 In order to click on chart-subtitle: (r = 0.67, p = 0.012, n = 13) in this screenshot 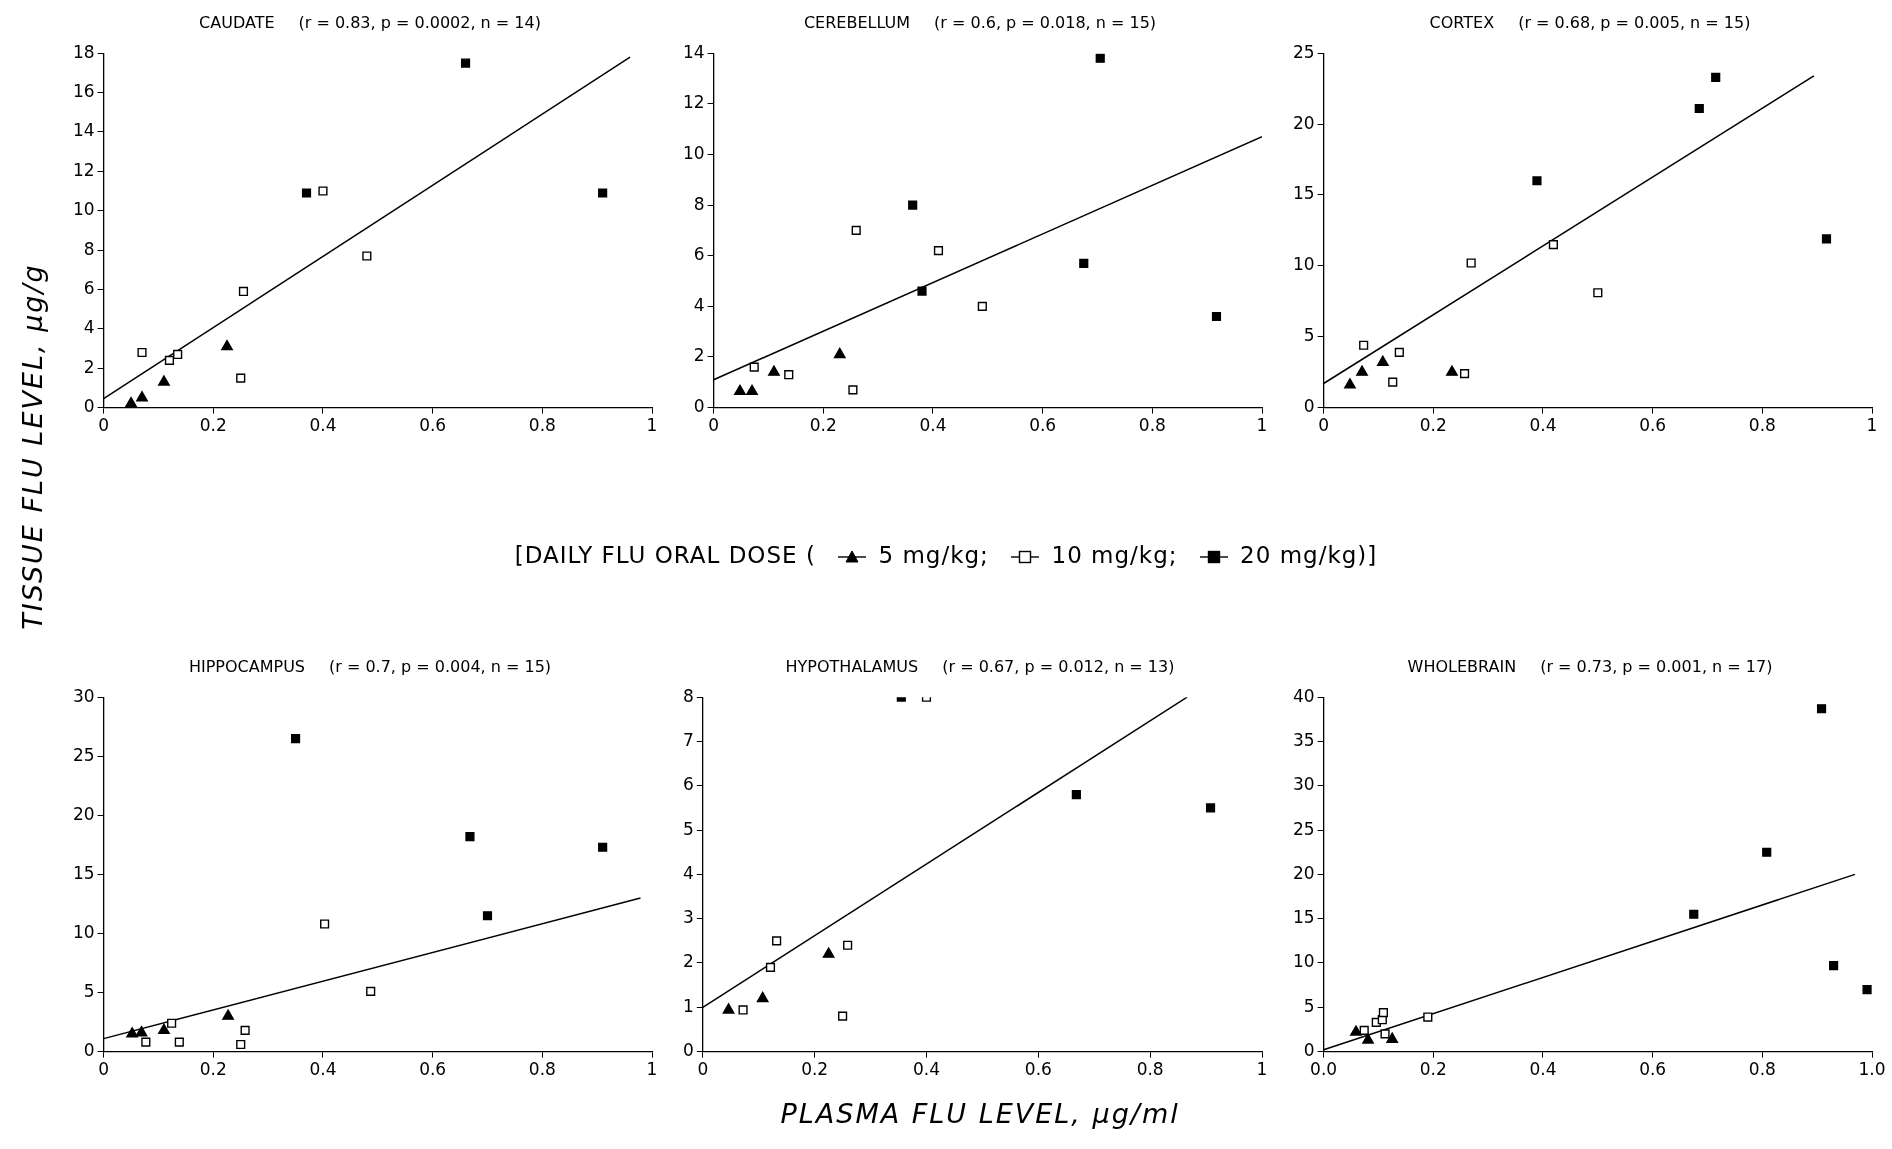, I will do `click(1058, 666)`.